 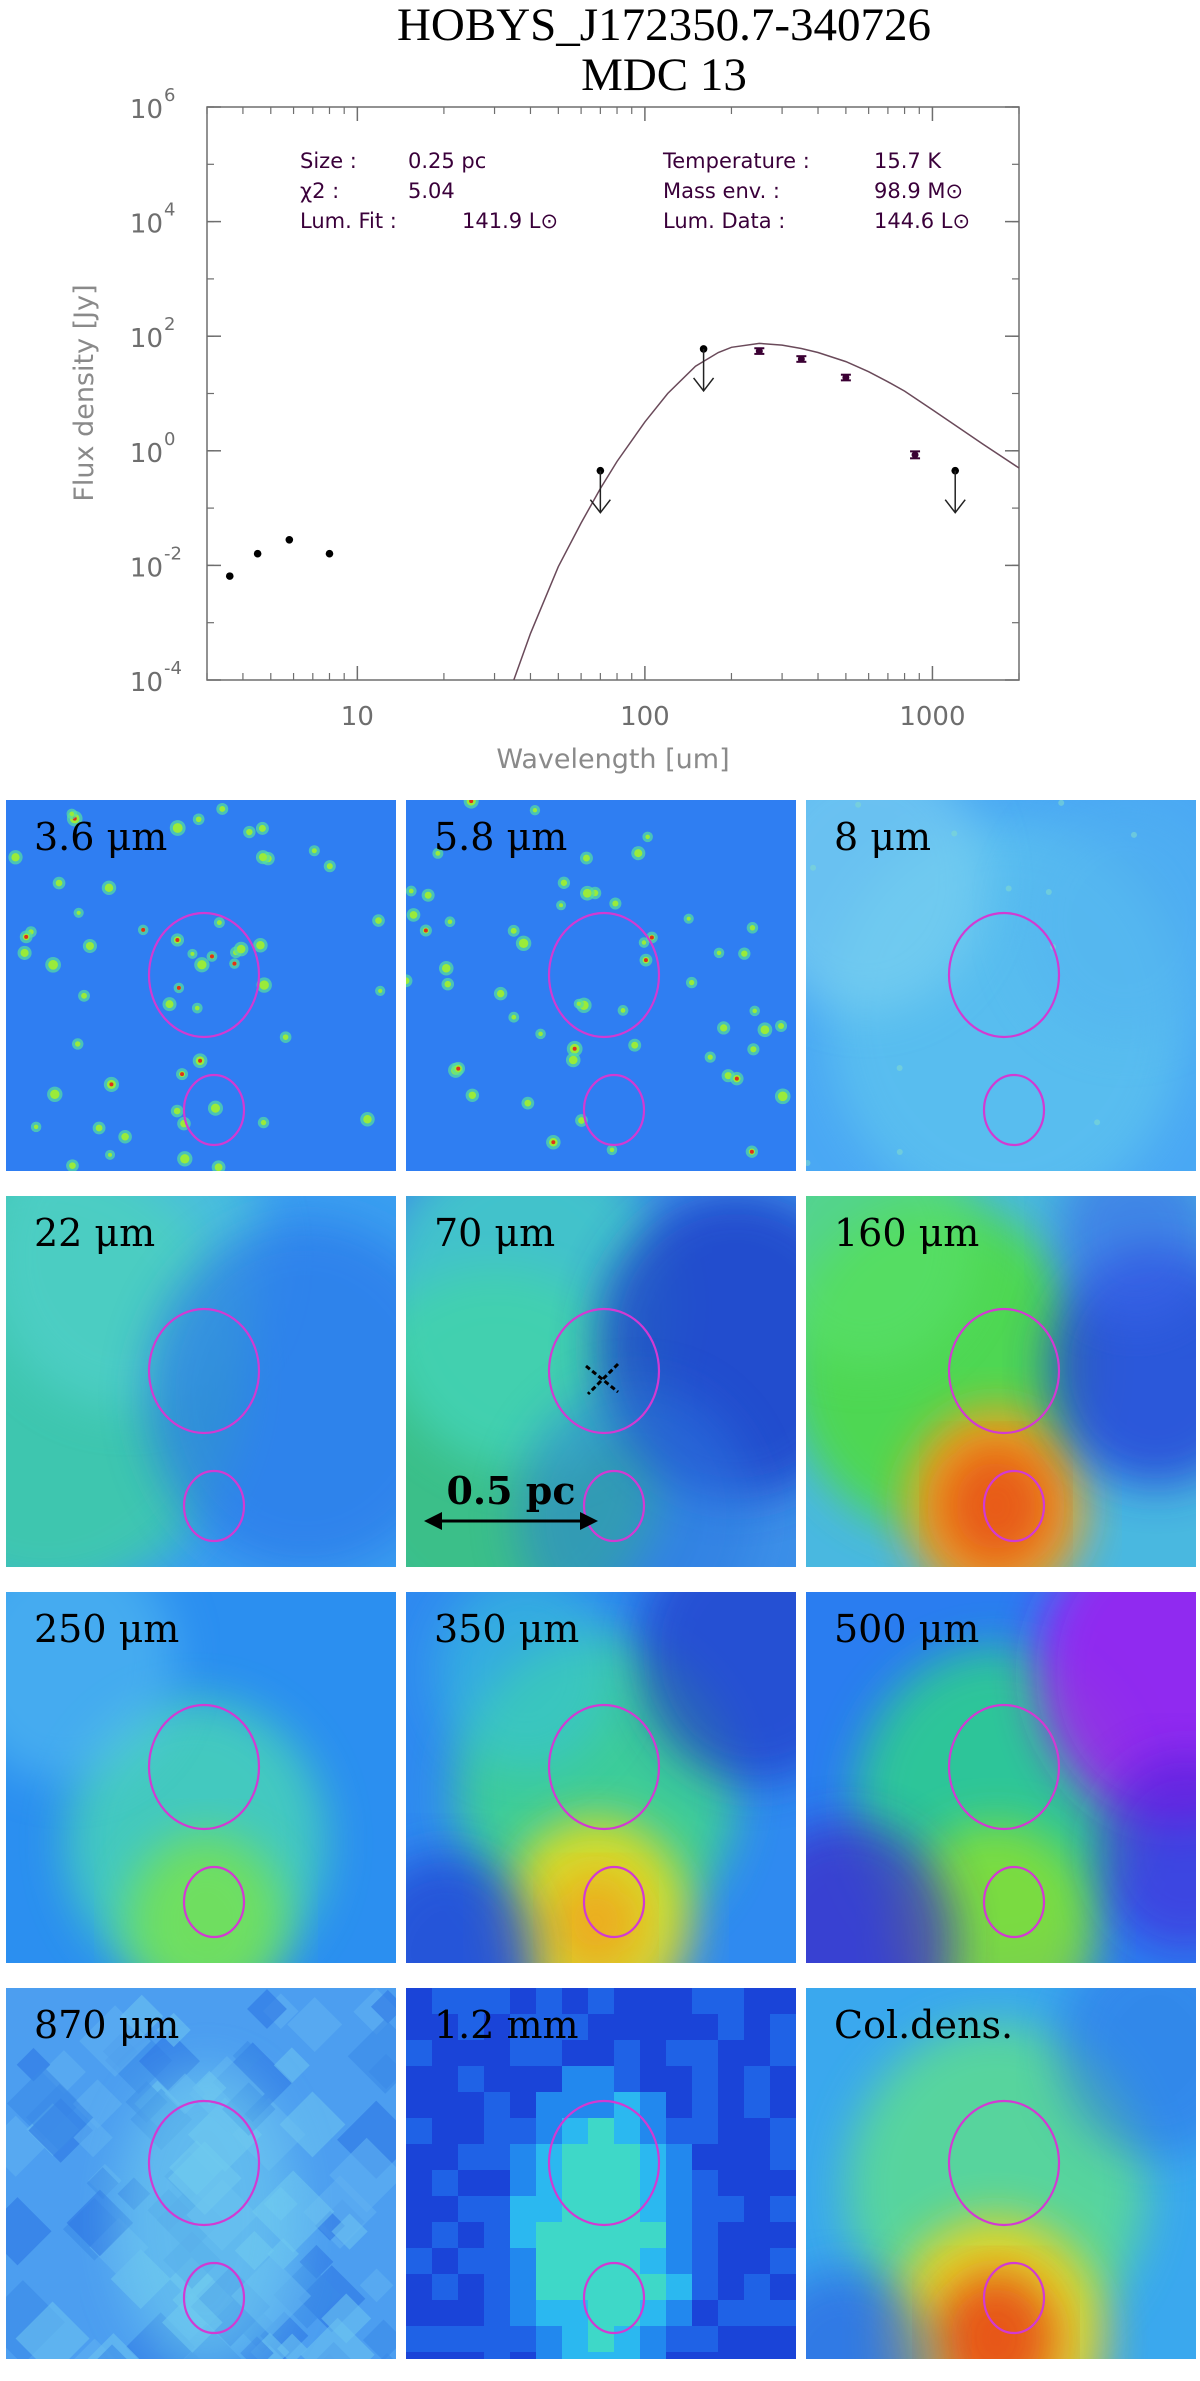 I want to click on info-right-label: Temperature :, so click(x=736, y=161).